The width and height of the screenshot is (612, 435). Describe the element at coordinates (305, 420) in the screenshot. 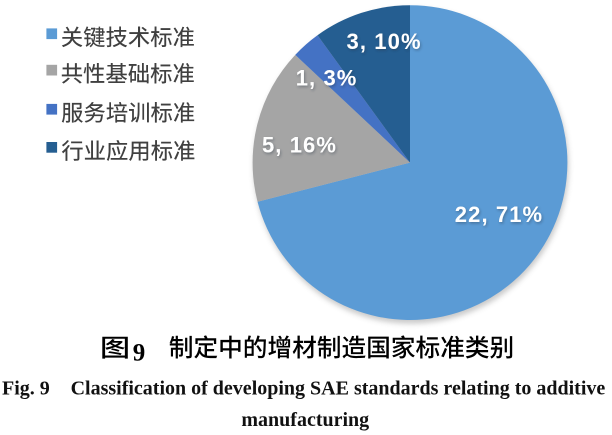

I see `svg-text: manufacturing` at that location.